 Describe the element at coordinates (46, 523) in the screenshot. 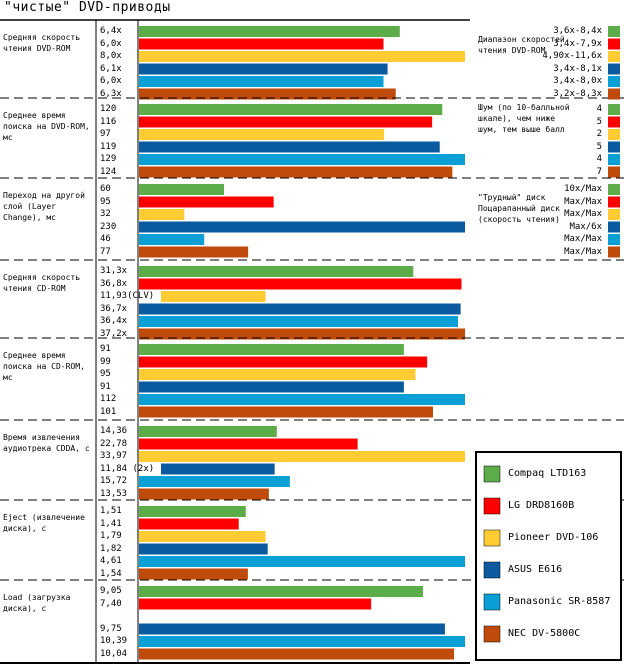

I see `group-label: Eject (извлечение диска), с` at that location.